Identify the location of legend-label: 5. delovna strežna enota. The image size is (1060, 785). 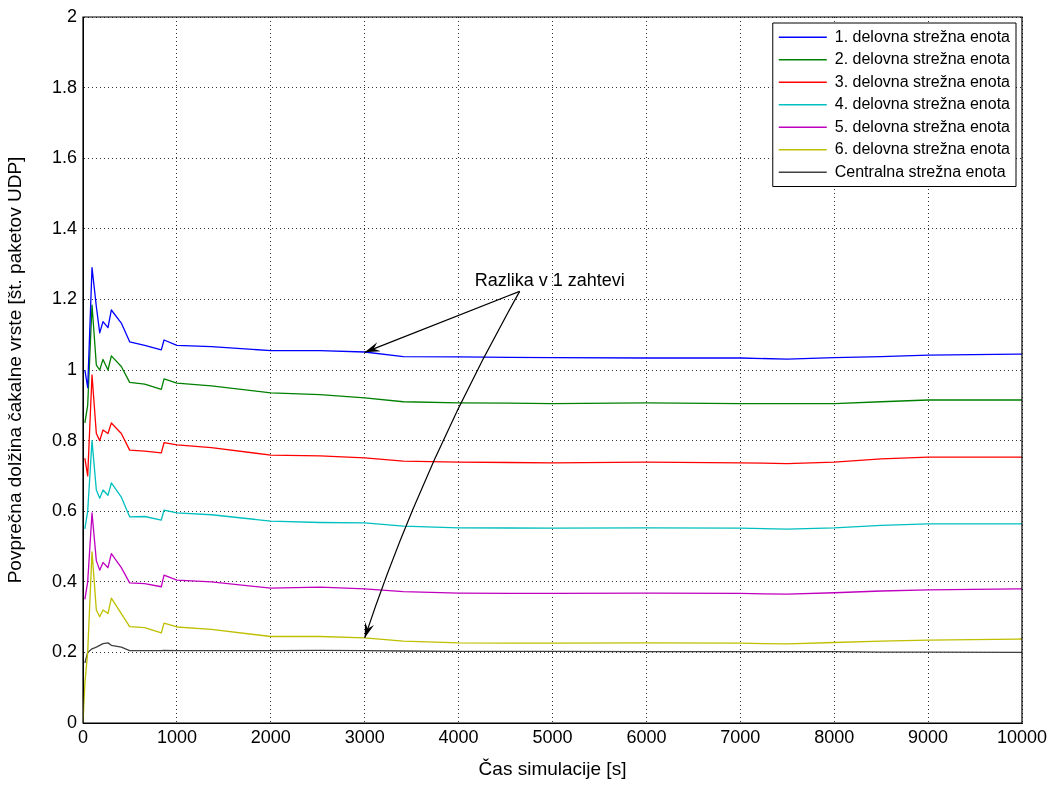
(922, 126).